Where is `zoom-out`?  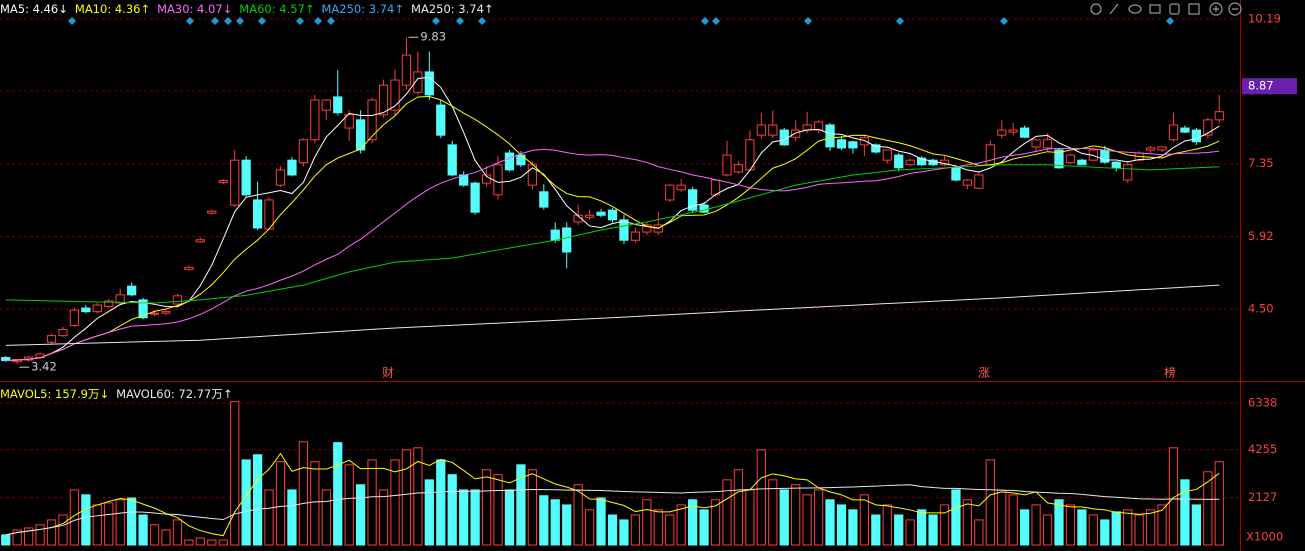
zoom-out is located at coordinates (1235, 9).